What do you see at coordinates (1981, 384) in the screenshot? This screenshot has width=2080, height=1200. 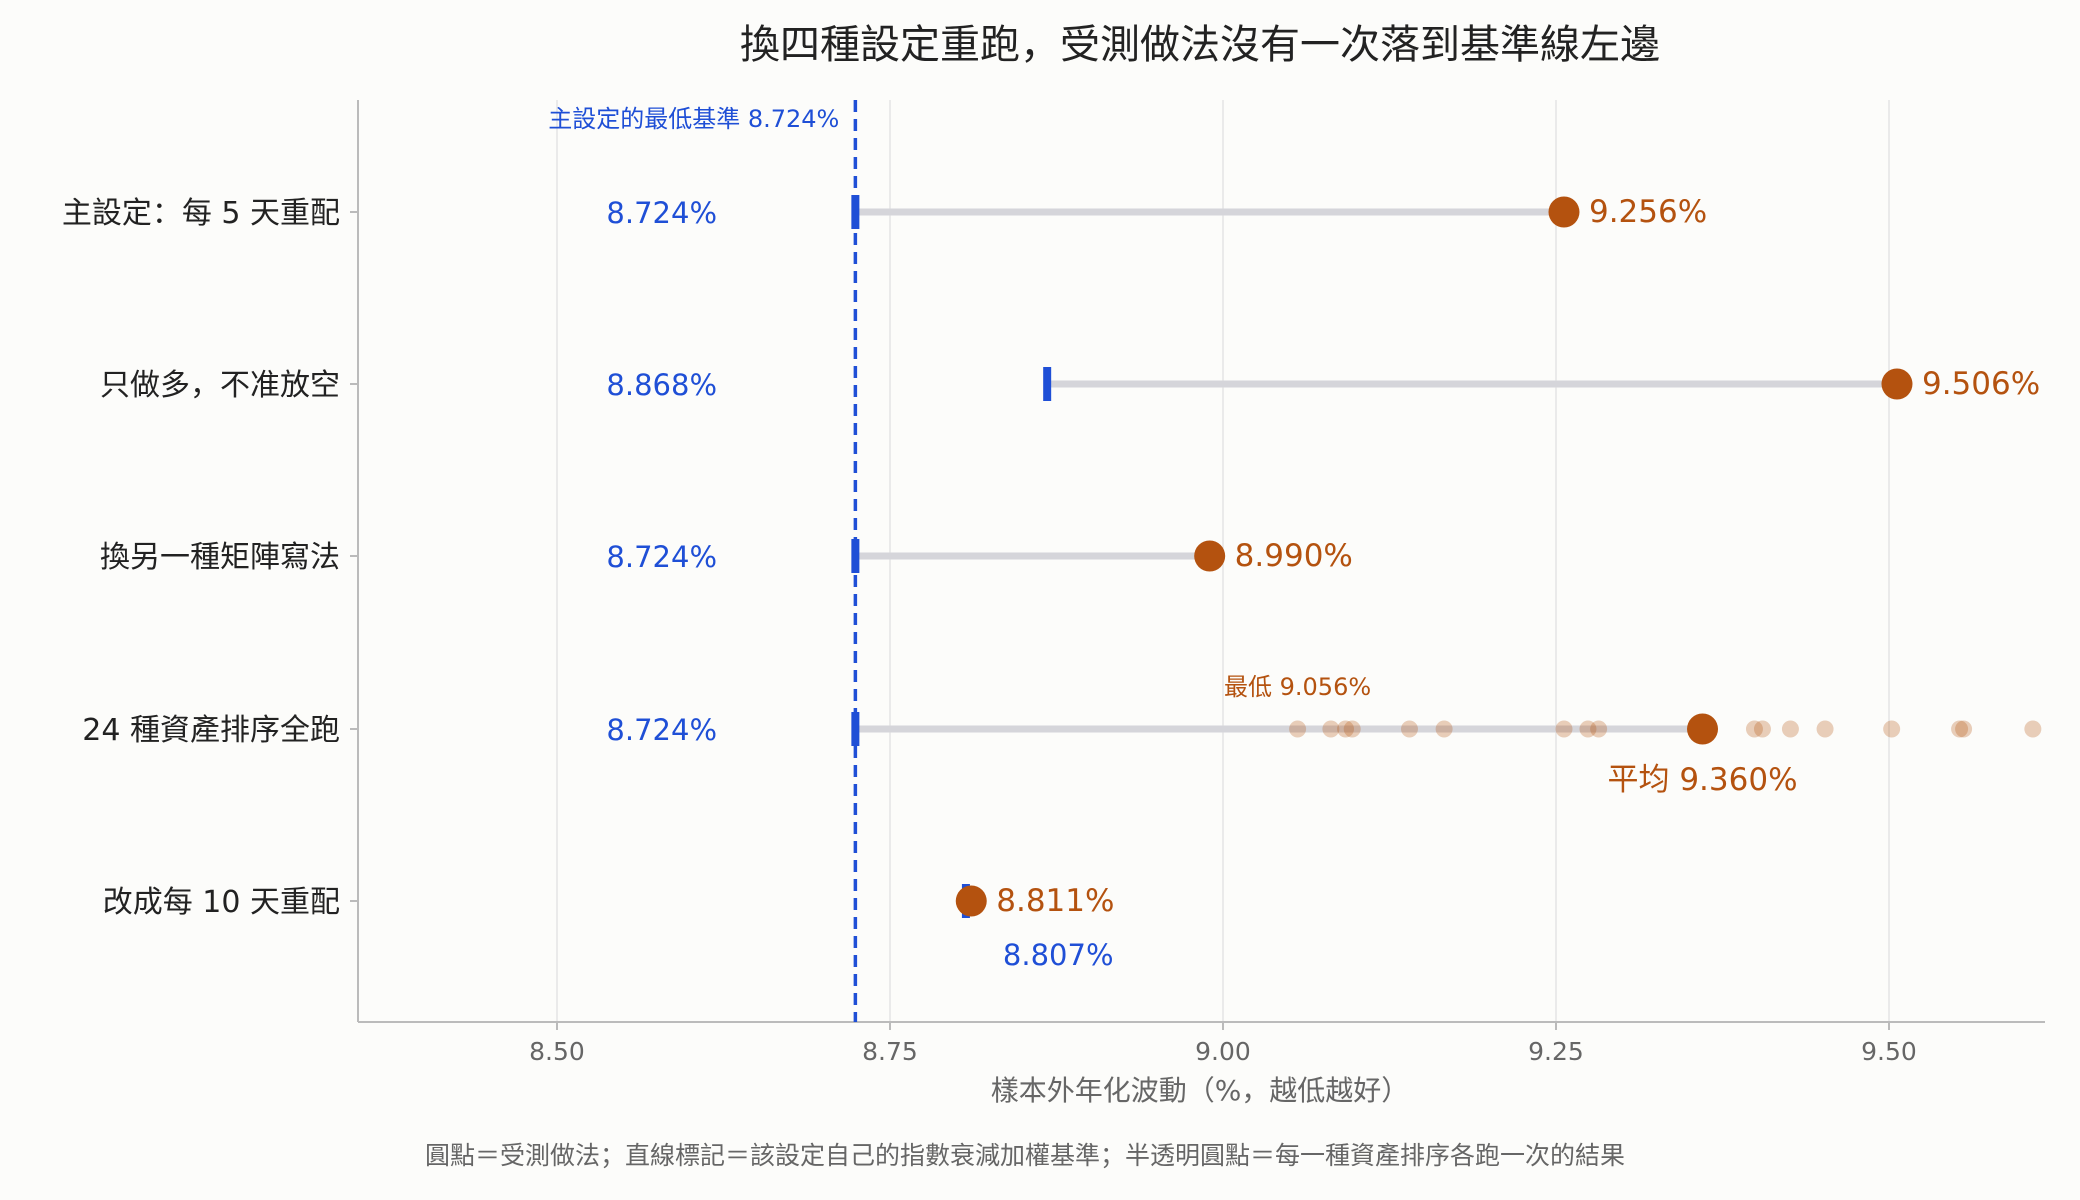 I see `tested-value-label: 9.506%` at bounding box center [1981, 384].